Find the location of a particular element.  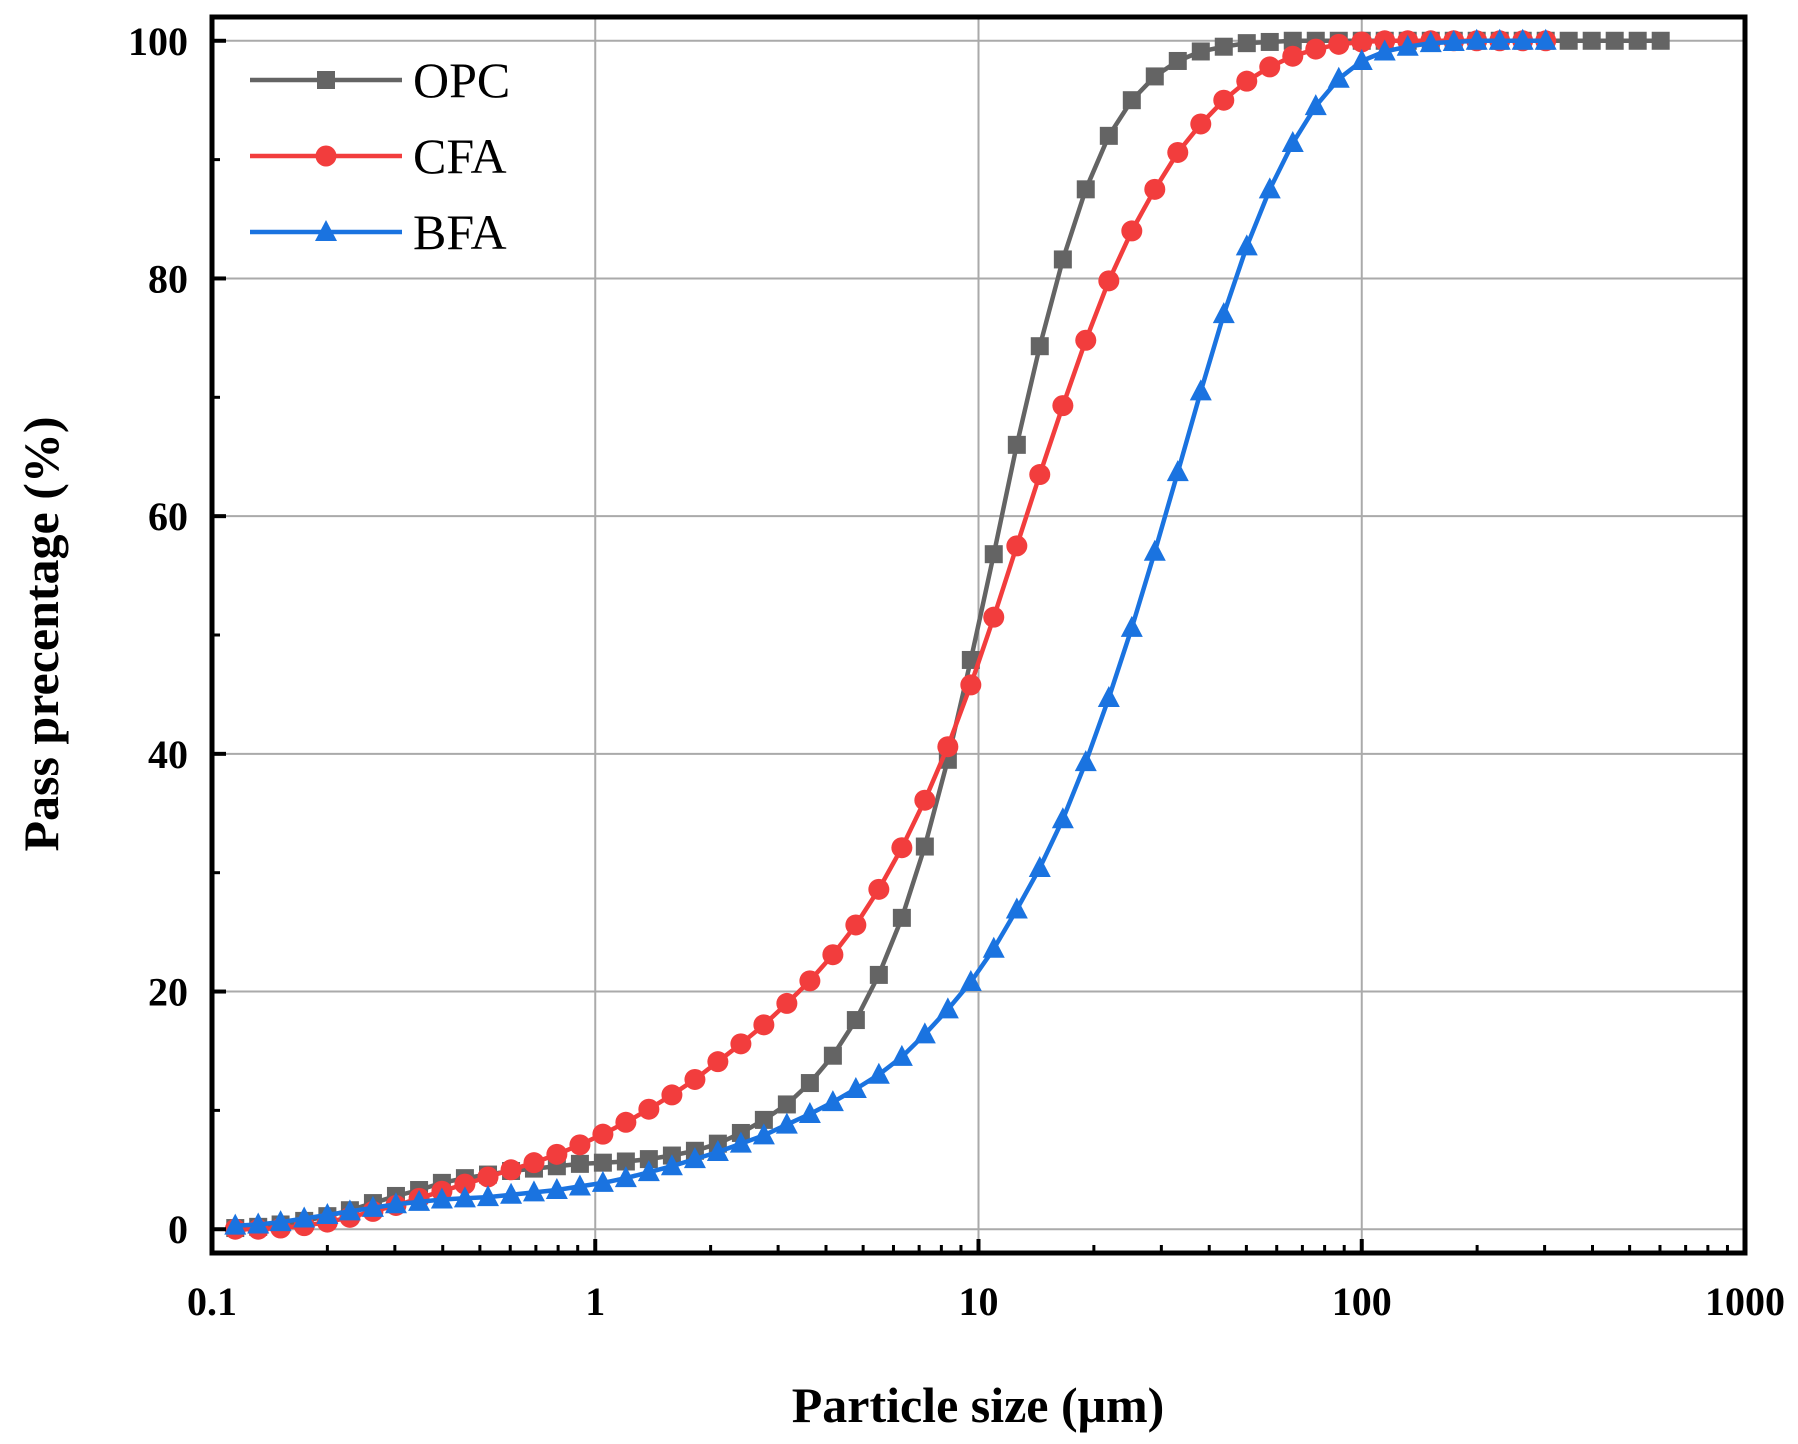

legend-item-opc: OPC is located at coordinates (380, 80).